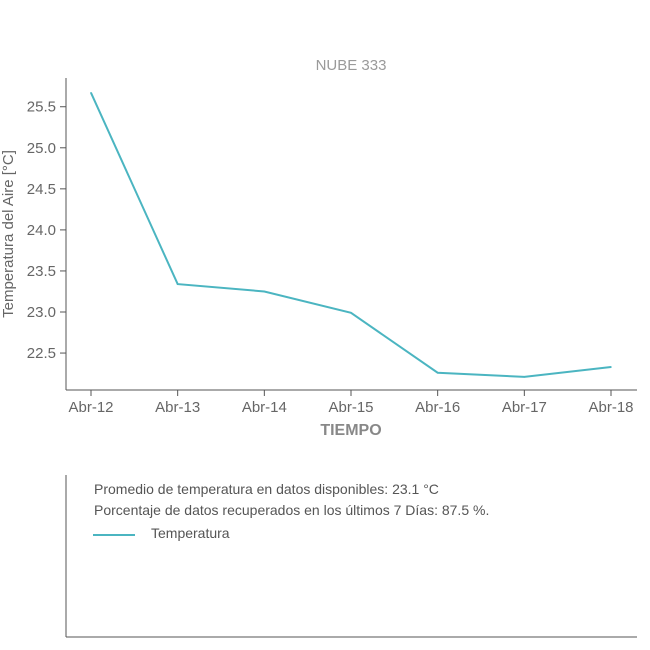  I want to click on y-tick-label: 25.0, so click(41, 148).